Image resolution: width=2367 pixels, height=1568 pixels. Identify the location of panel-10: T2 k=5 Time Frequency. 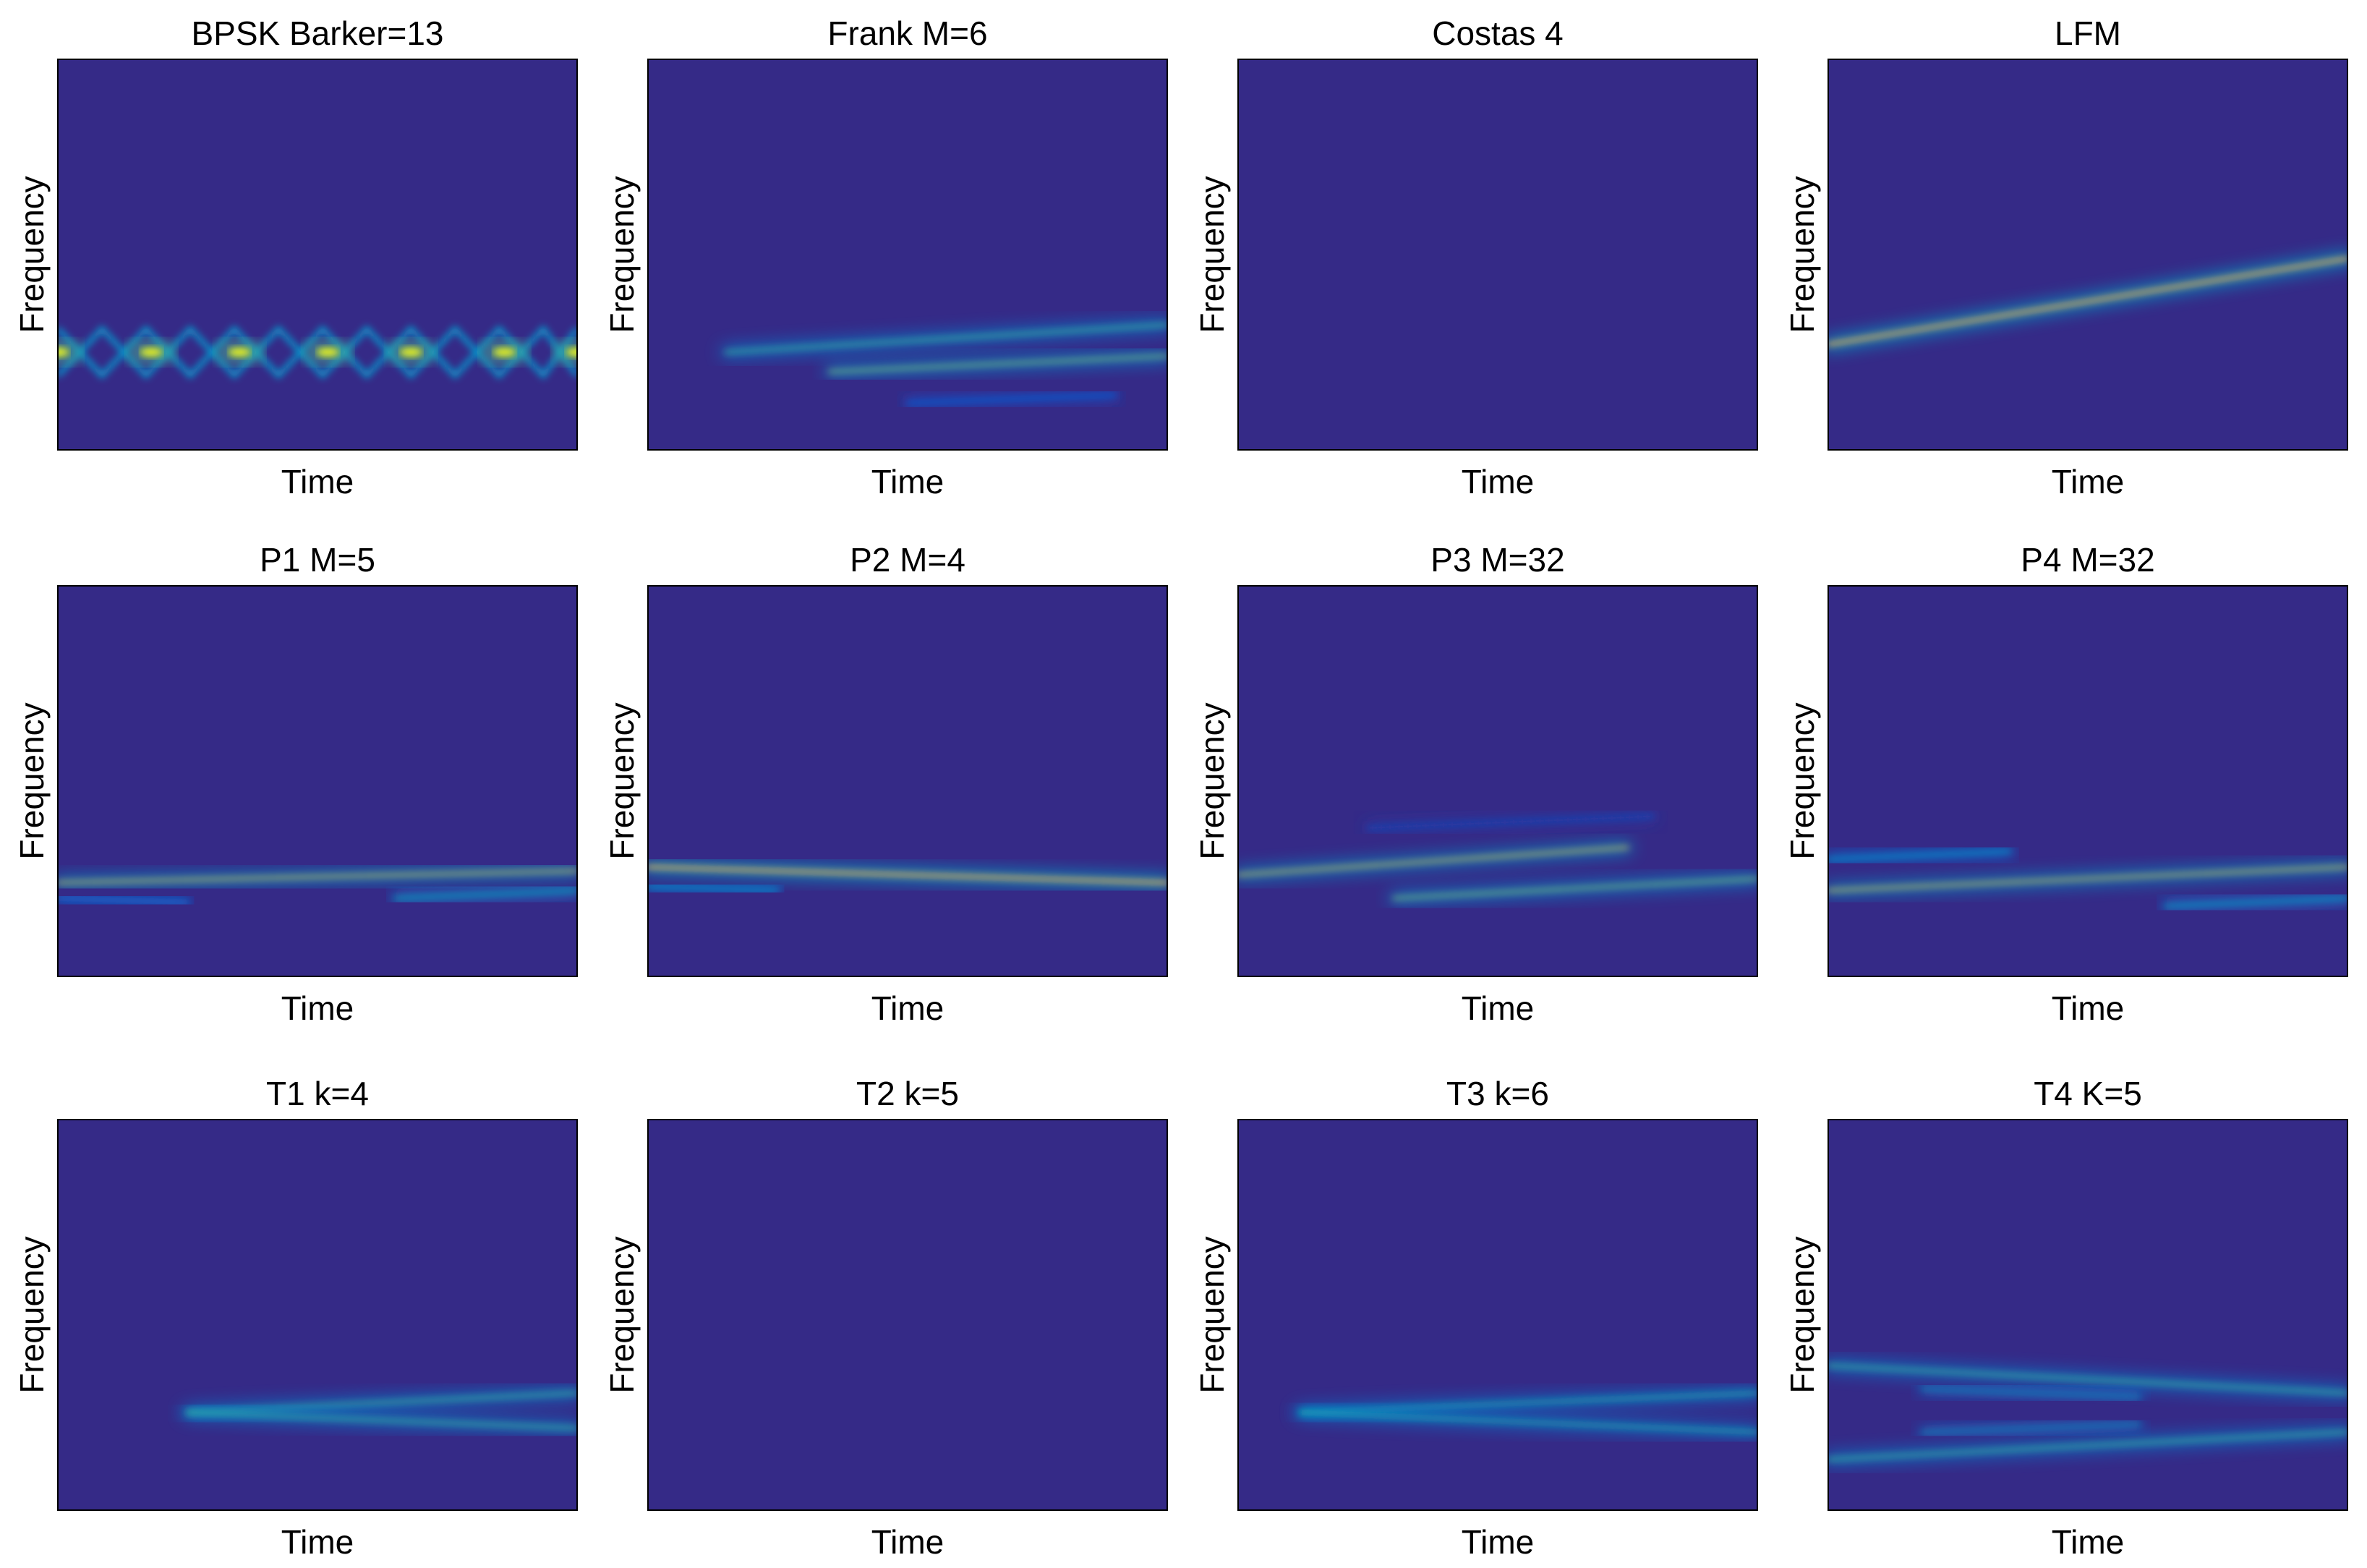
(886, 1318).